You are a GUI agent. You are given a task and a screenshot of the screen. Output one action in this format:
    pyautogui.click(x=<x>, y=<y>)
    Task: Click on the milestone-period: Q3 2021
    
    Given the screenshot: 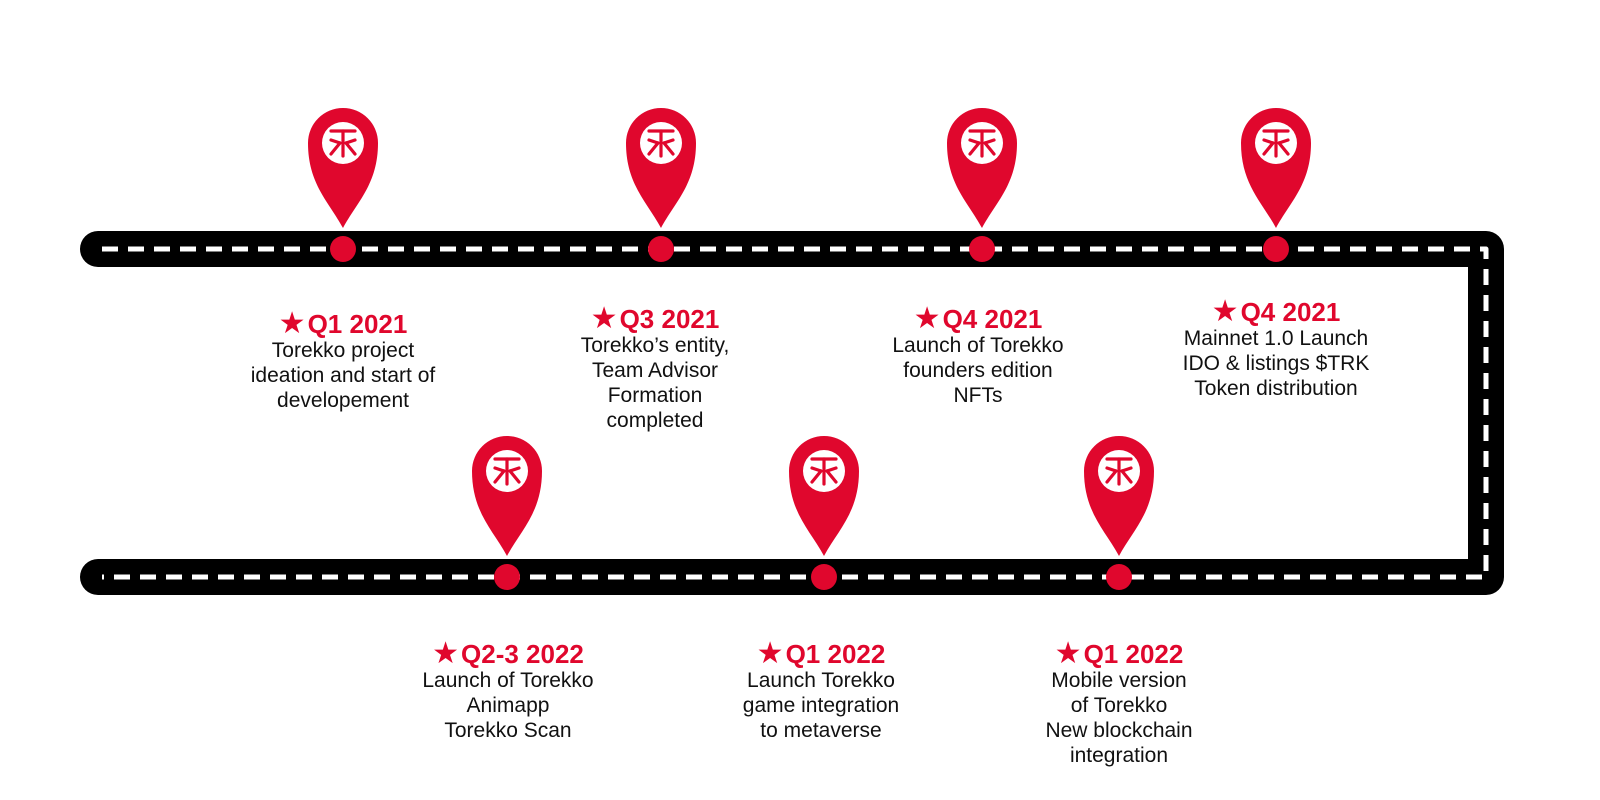 What is the action you would take?
    pyautogui.click(x=669, y=319)
    